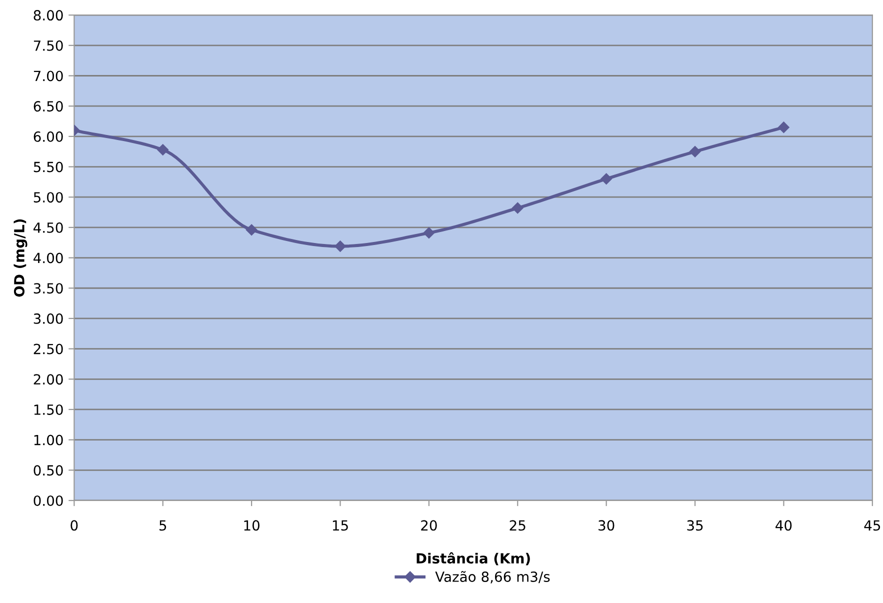 The height and width of the screenshot is (603, 883). What do you see at coordinates (48, 318) in the screenshot?
I see `y-tick-label: 3.00` at bounding box center [48, 318].